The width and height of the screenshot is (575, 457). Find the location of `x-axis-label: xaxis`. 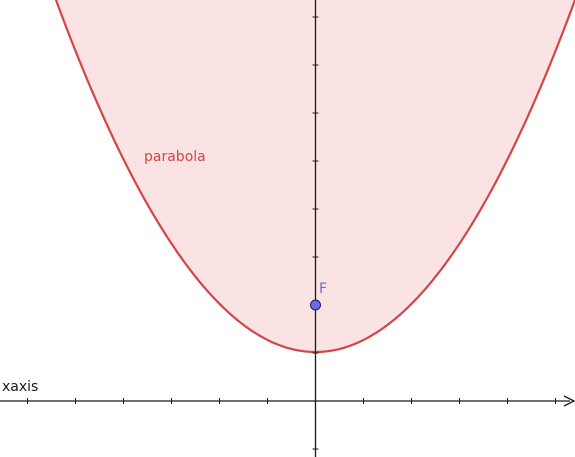

x-axis-label: xaxis is located at coordinates (20, 387).